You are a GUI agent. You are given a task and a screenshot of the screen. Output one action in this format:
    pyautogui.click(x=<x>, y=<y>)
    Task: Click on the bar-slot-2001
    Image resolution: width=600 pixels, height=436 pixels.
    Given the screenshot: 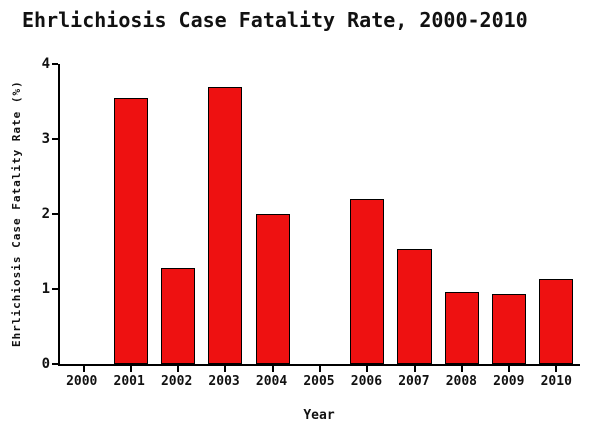 What is the action you would take?
    pyautogui.click(x=130, y=214)
    